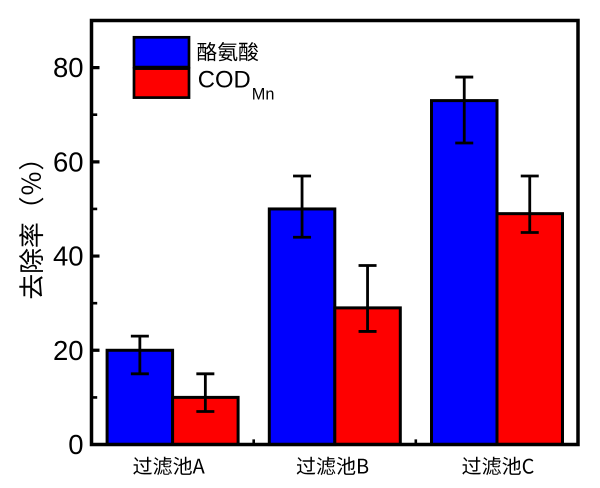 This screenshot has width=600, height=488. Describe the element at coordinates (263, 95) in the screenshot. I see `svg-text: Mn` at that location.